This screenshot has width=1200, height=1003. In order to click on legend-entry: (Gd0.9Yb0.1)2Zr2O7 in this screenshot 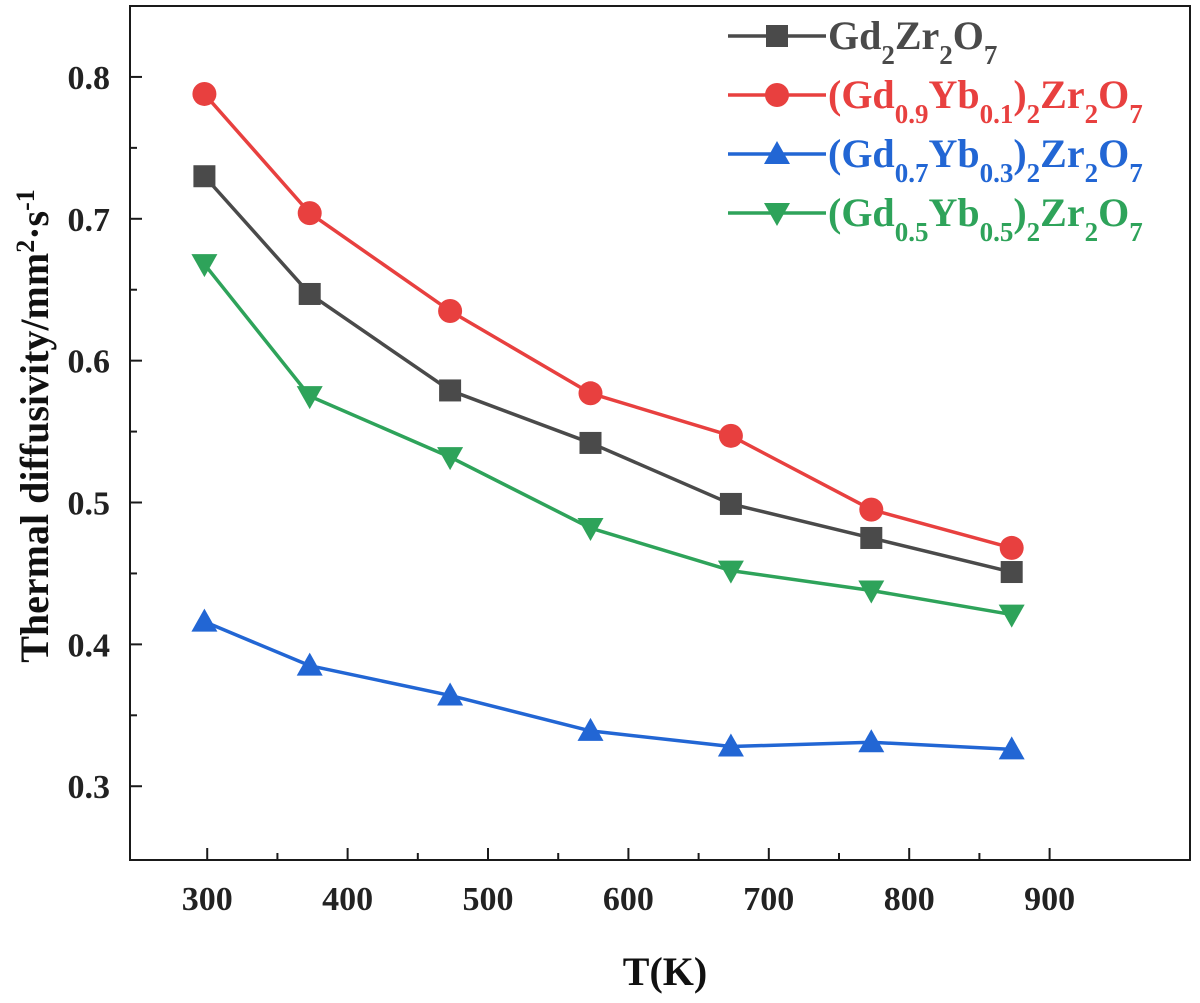, I will do `click(935, 100)`.